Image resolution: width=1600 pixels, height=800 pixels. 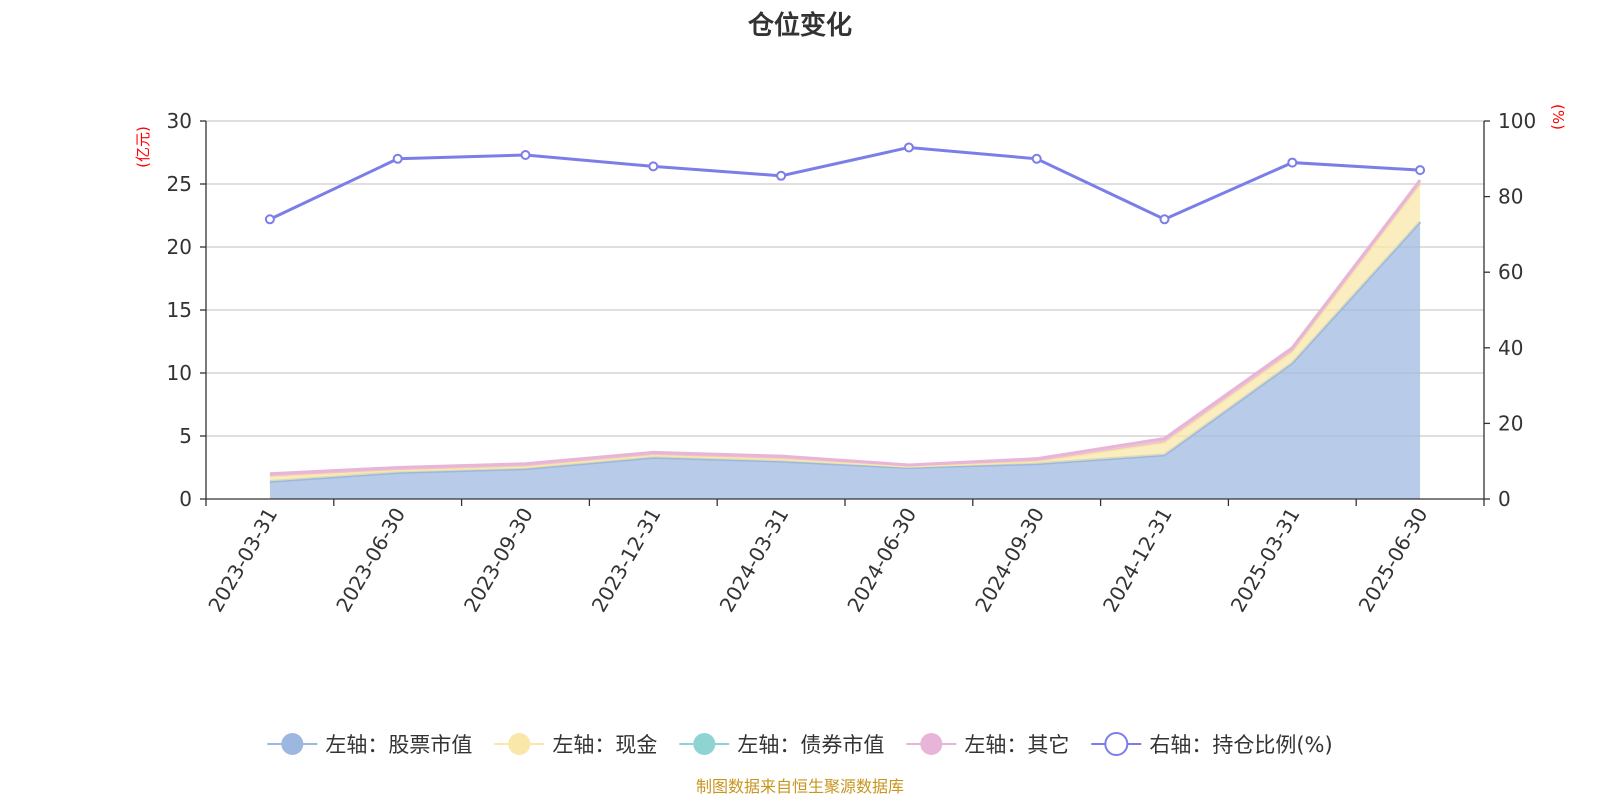 What do you see at coordinates (398, 745) in the screenshot?
I see `legend-label: 左轴：股票市值` at bounding box center [398, 745].